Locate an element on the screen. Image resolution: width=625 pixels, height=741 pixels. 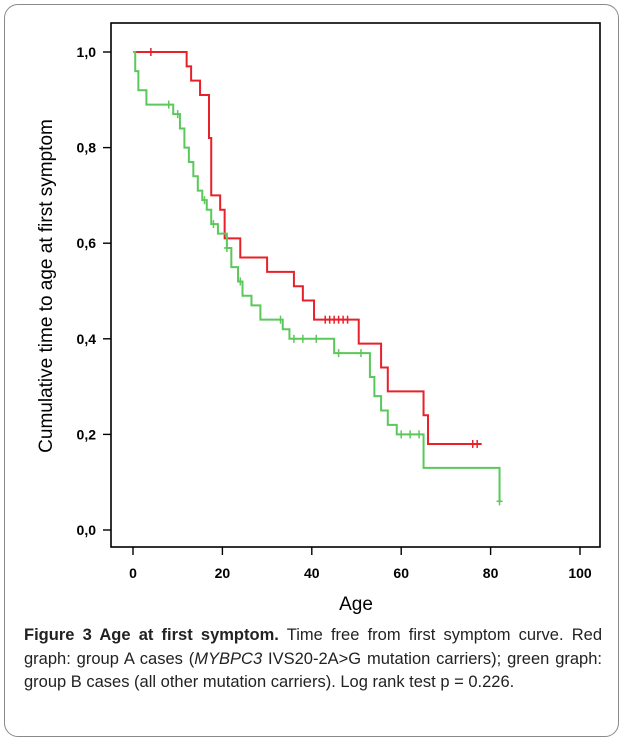
x-tick-label: 100 is located at coordinates (580, 573).